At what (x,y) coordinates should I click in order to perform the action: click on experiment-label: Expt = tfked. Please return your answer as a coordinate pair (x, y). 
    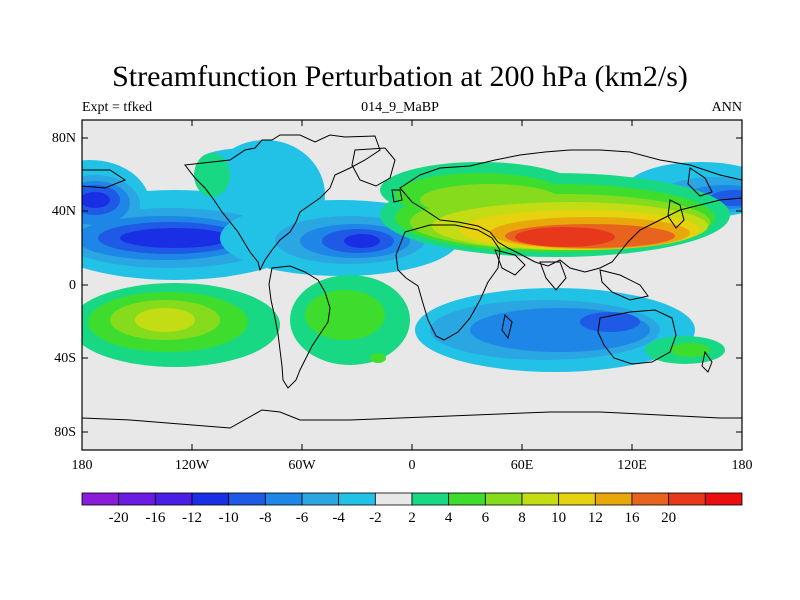
    Looking at the image, I should click on (117, 107).